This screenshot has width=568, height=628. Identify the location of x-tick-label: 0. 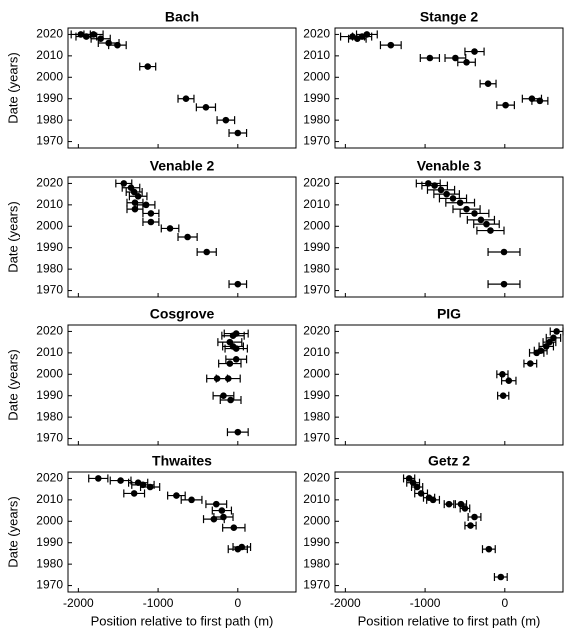
(504, 603).